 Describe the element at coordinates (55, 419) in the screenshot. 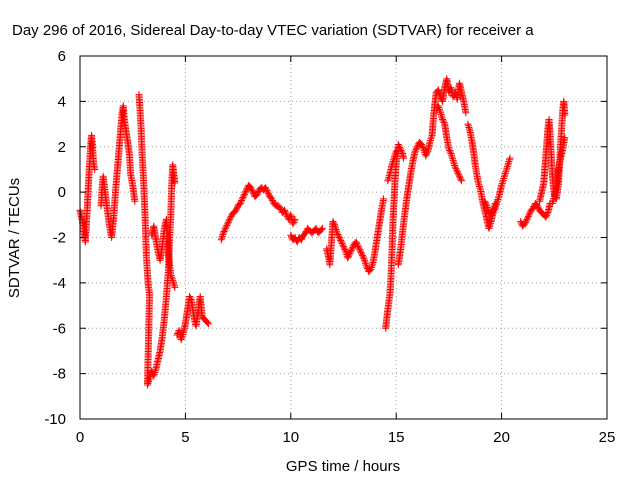

I see `y-tick-label-0: -10` at that location.